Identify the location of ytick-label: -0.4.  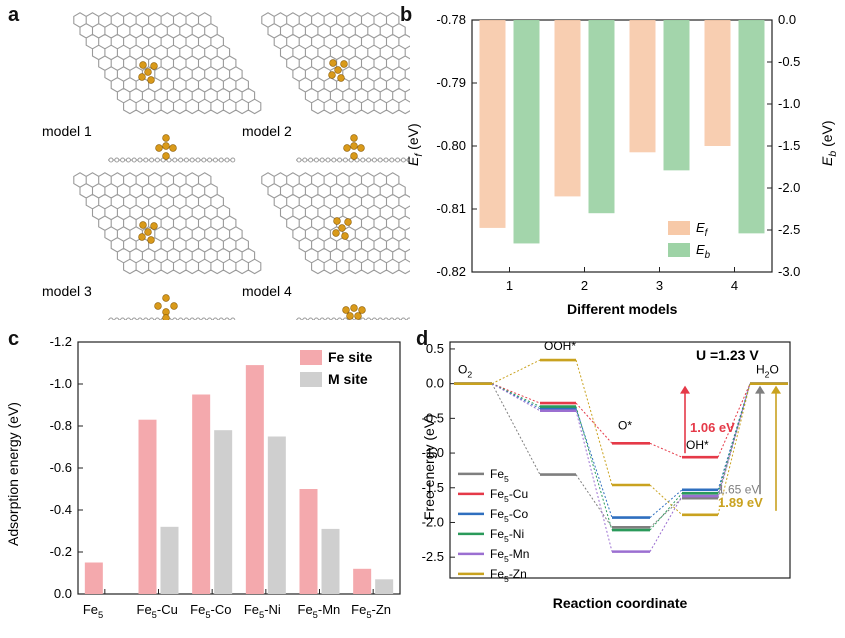
(61, 509).